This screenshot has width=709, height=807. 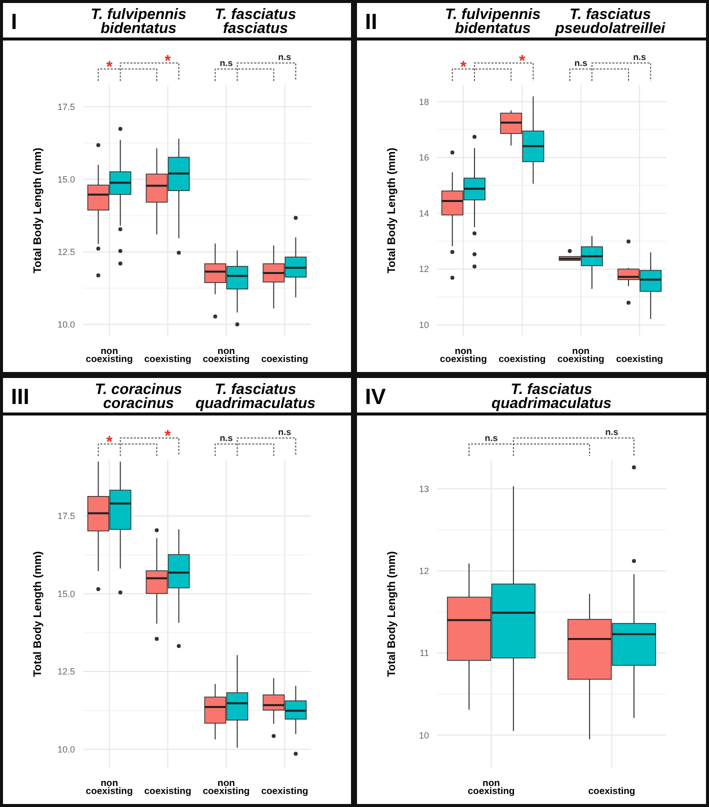 What do you see at coordinates (20, 396) in the screenshot?
I see `chart-title: III` at bounding box center [20, 396].